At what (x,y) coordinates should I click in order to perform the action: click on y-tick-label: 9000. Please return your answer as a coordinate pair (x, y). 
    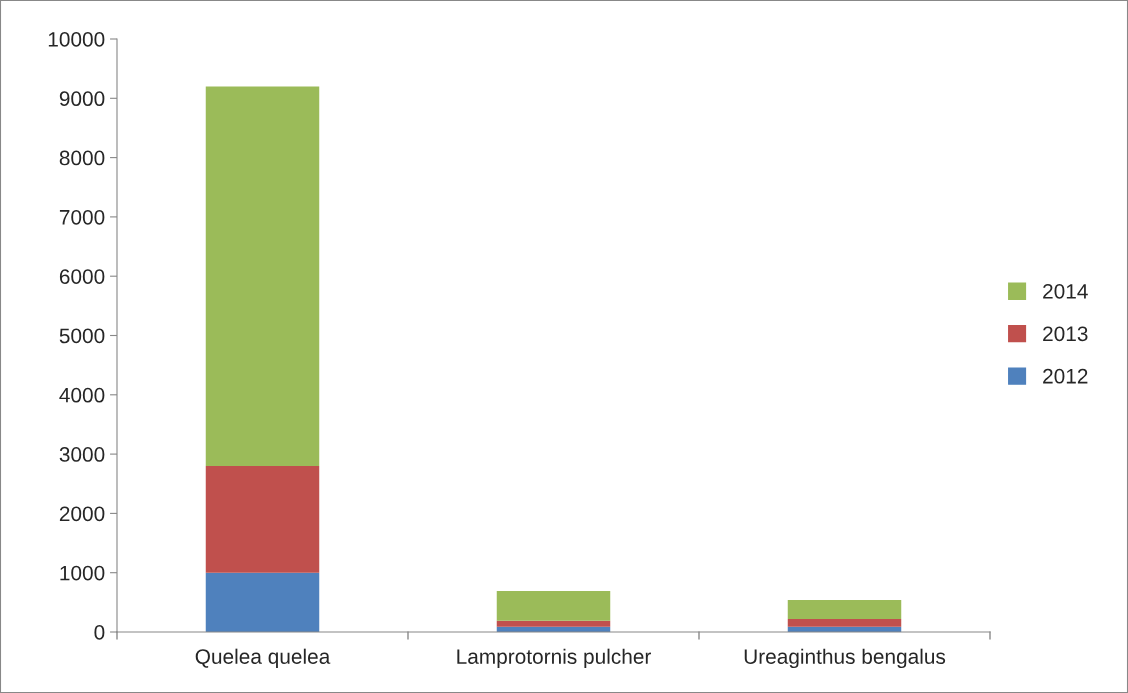
    Looking at the image, I should click on (82, 99).